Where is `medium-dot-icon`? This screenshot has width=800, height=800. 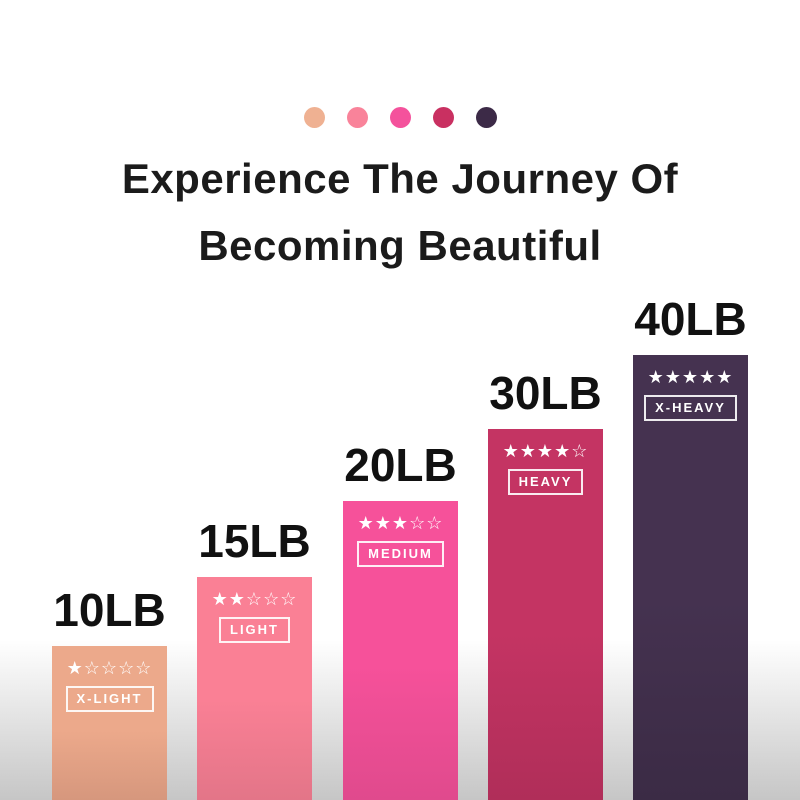
medium-dot-icon is located at coordinates (400, 117).